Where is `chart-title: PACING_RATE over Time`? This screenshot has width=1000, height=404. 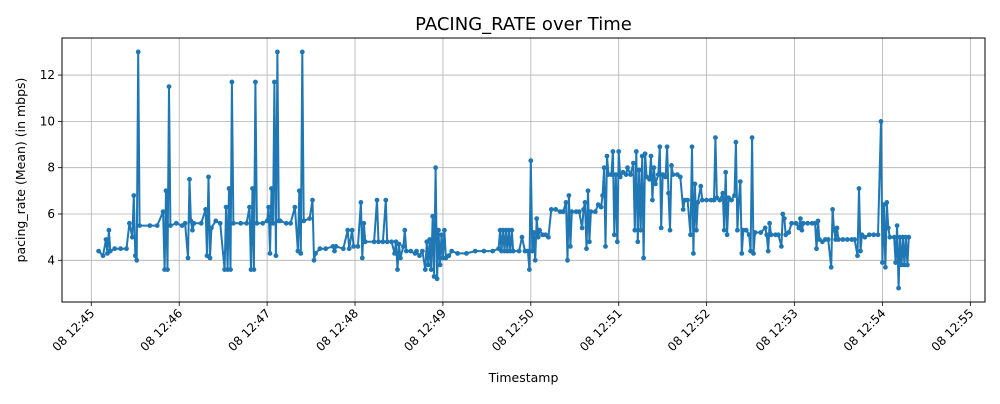
chart-title: PACING_RATE over Time is located at coordinates (523, 24).